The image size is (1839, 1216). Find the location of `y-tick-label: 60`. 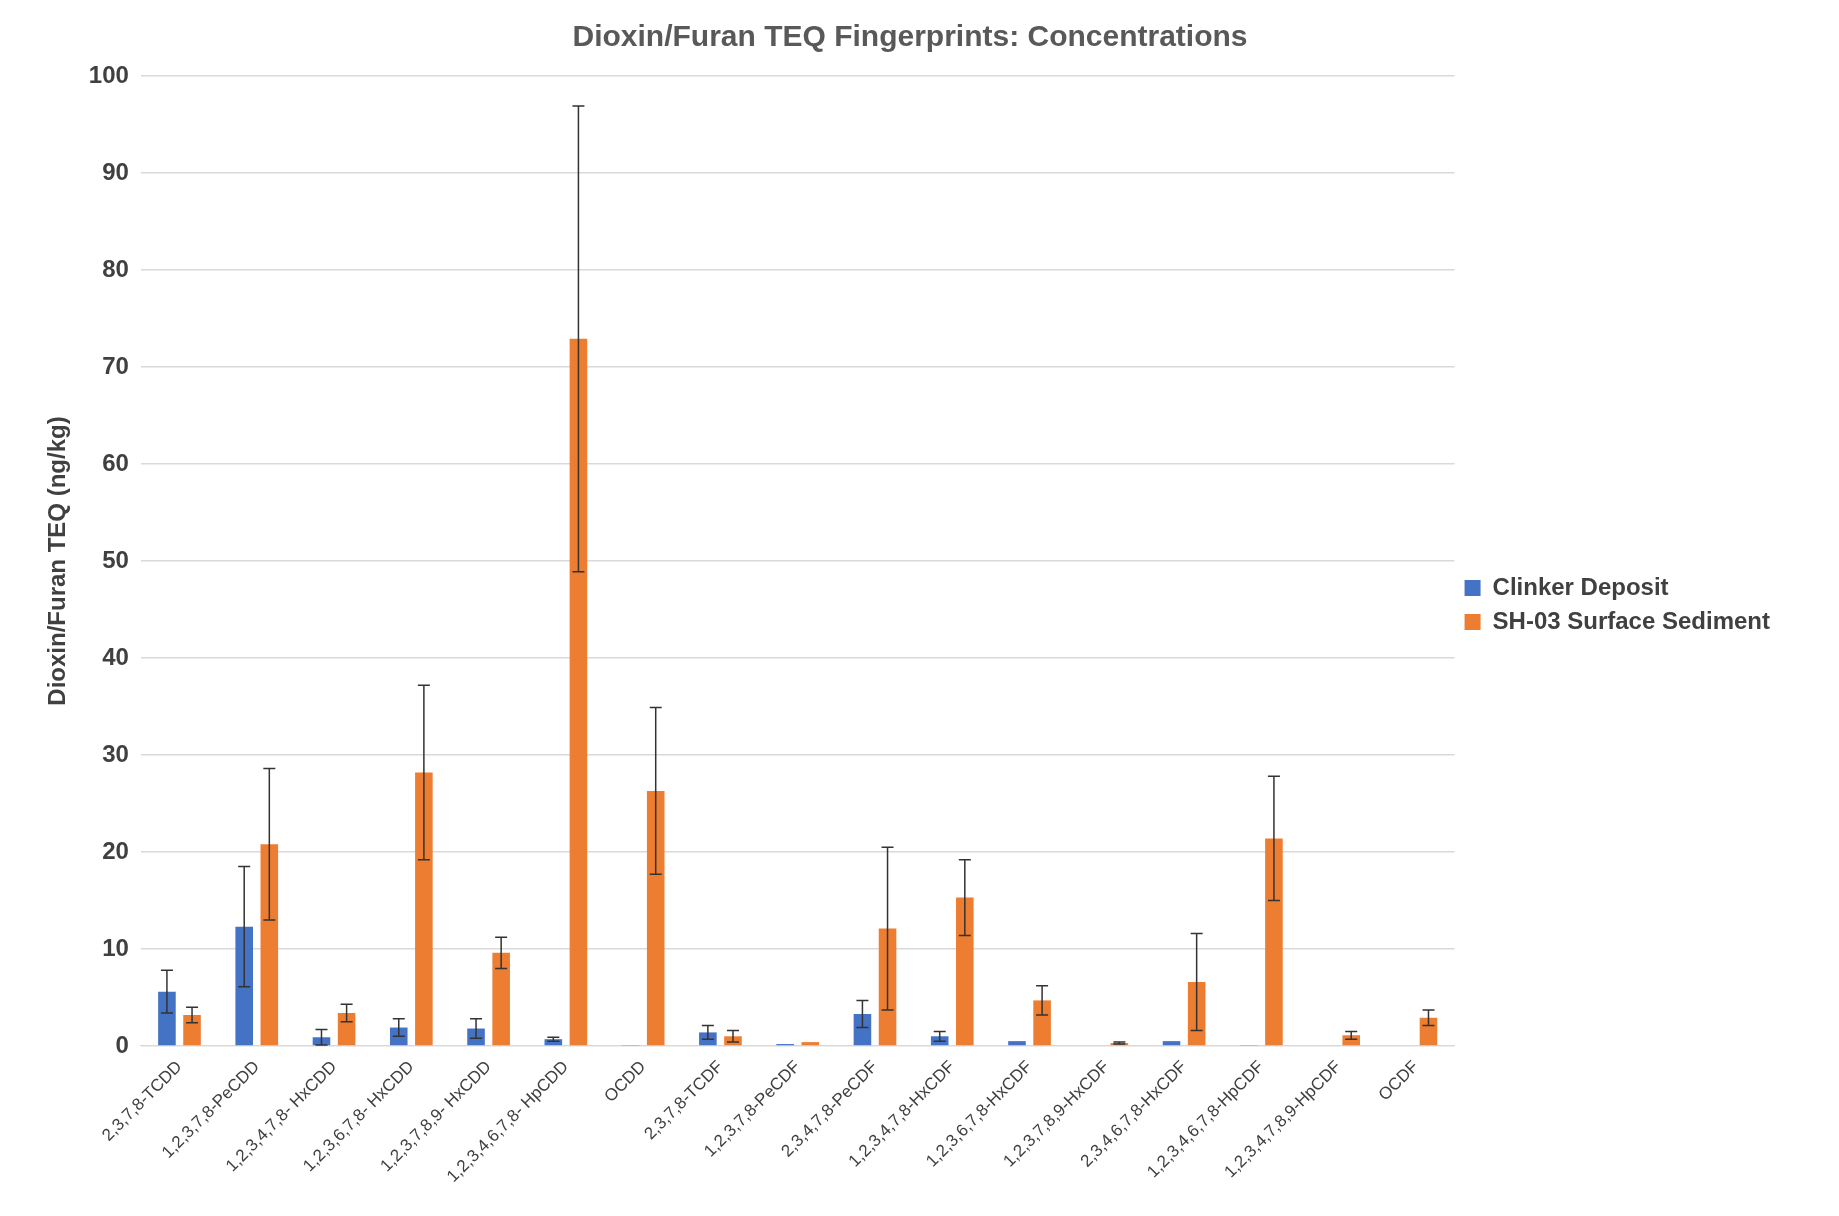

y-tick-label: 60 is located at coordinates (115, 462).